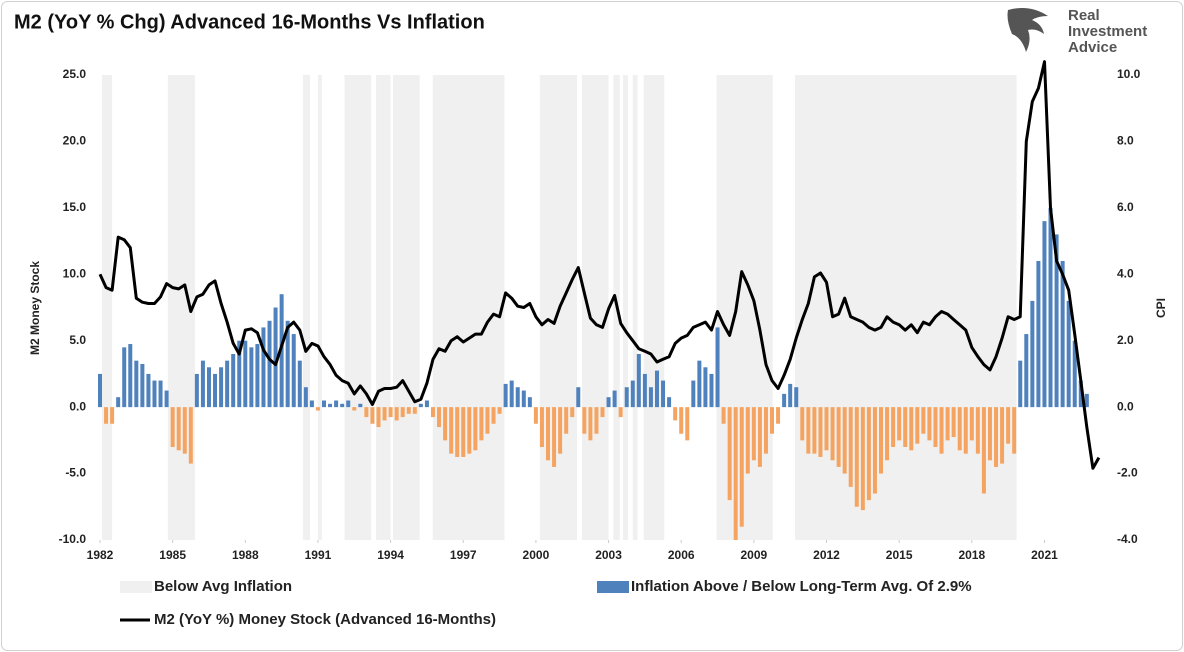 This screenshot has height=652, width=1184. I want to click on x-tick-label: 2021, so click(1044, 555).